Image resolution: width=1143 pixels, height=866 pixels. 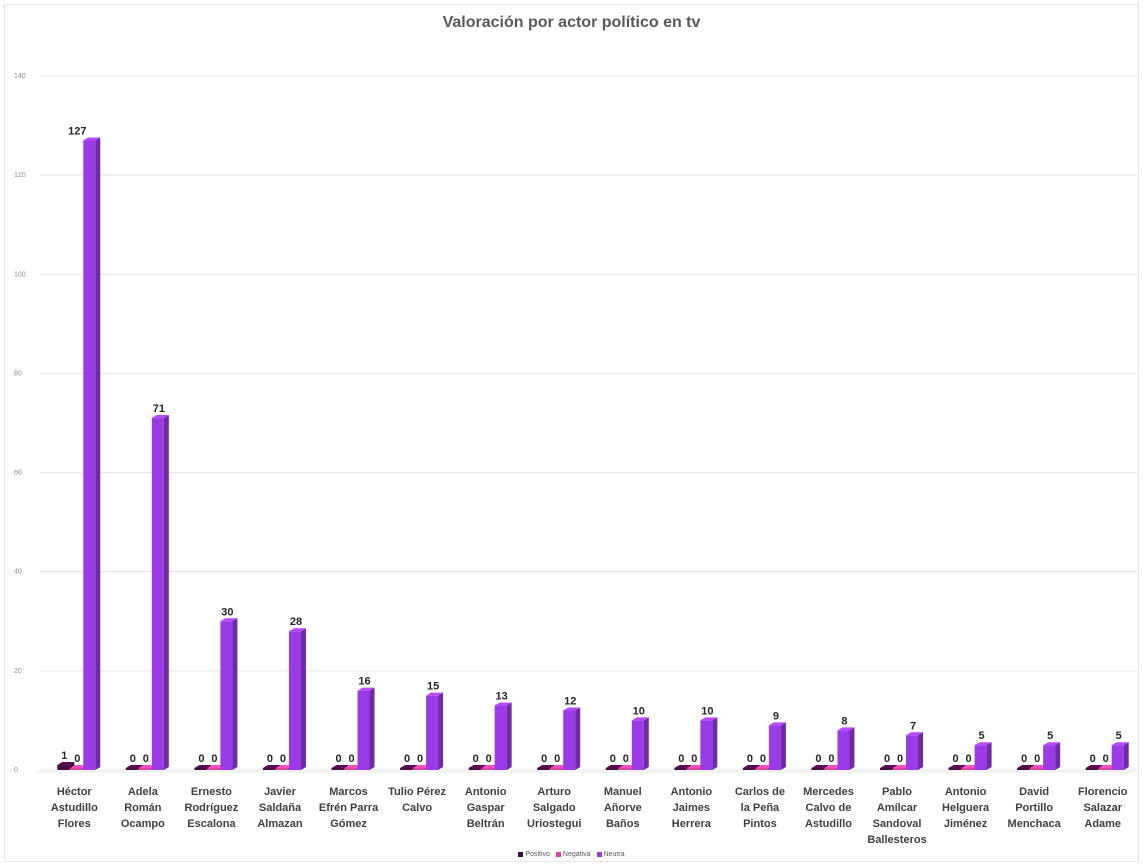 I want to click on legend-item-neutra: Neutra, so click(x=610, y=854).